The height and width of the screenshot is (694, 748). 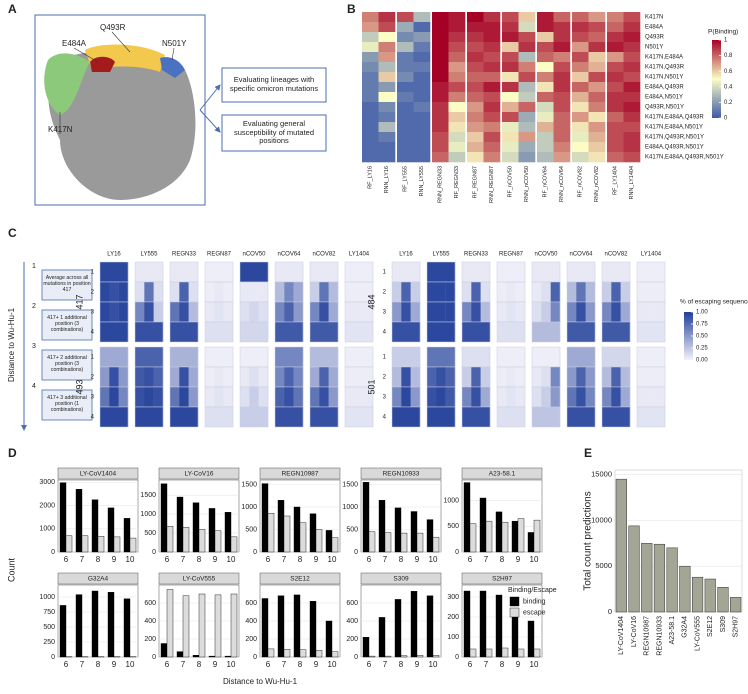 What do you see at coordinates (597, 184) in the screenshot?
I see `column-label: RNN_nCOV82` at bounding box center [597, 184].